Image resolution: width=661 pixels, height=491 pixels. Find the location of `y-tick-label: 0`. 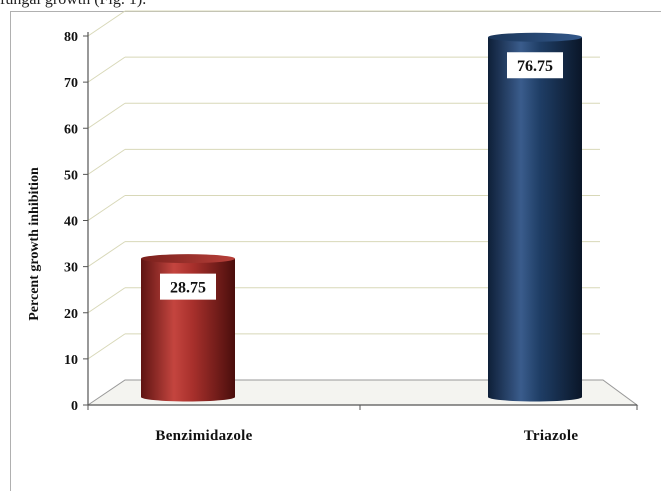

y-tick-label: 0 is located at coordinates (74, 406).